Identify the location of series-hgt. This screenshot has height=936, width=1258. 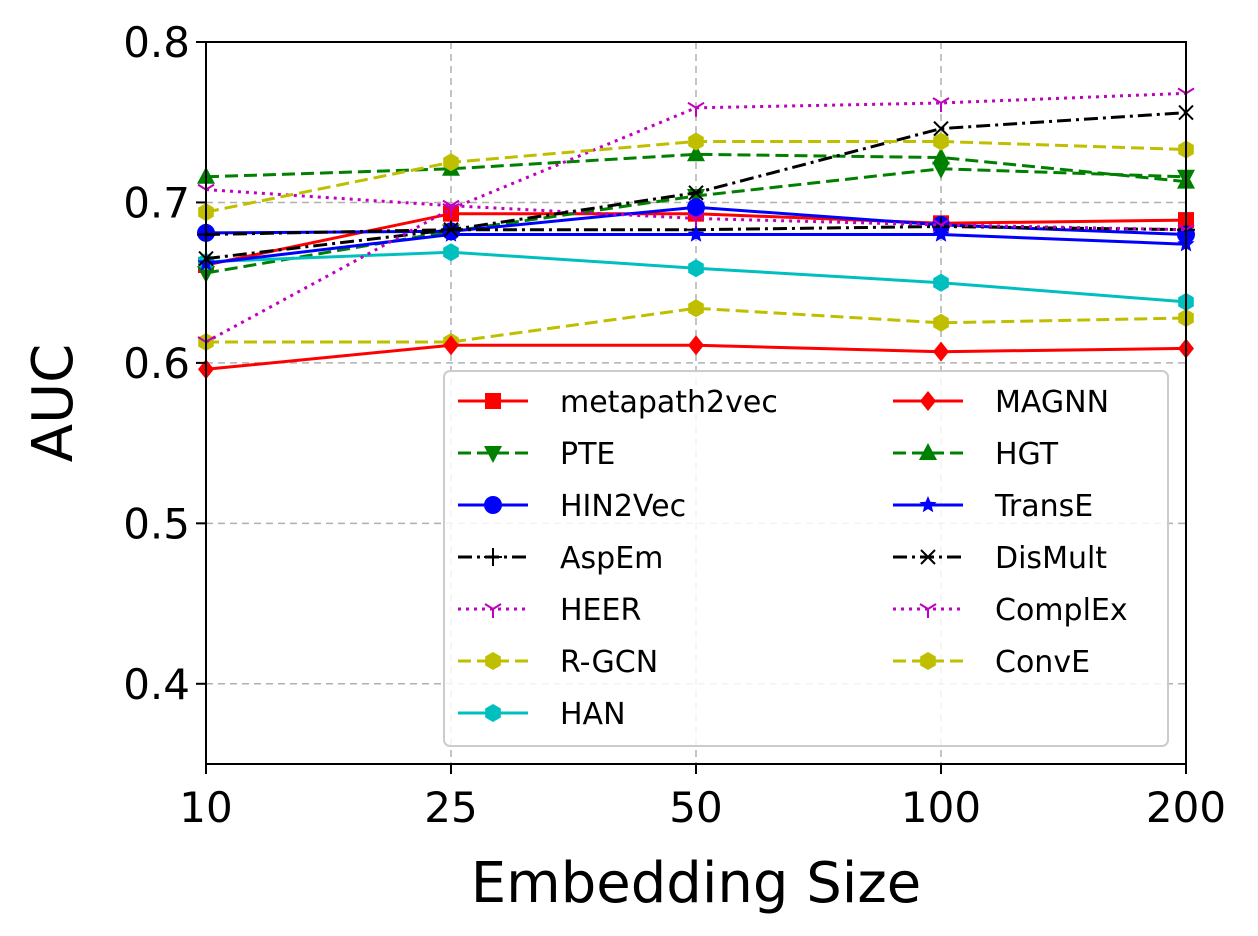
(696, 166).